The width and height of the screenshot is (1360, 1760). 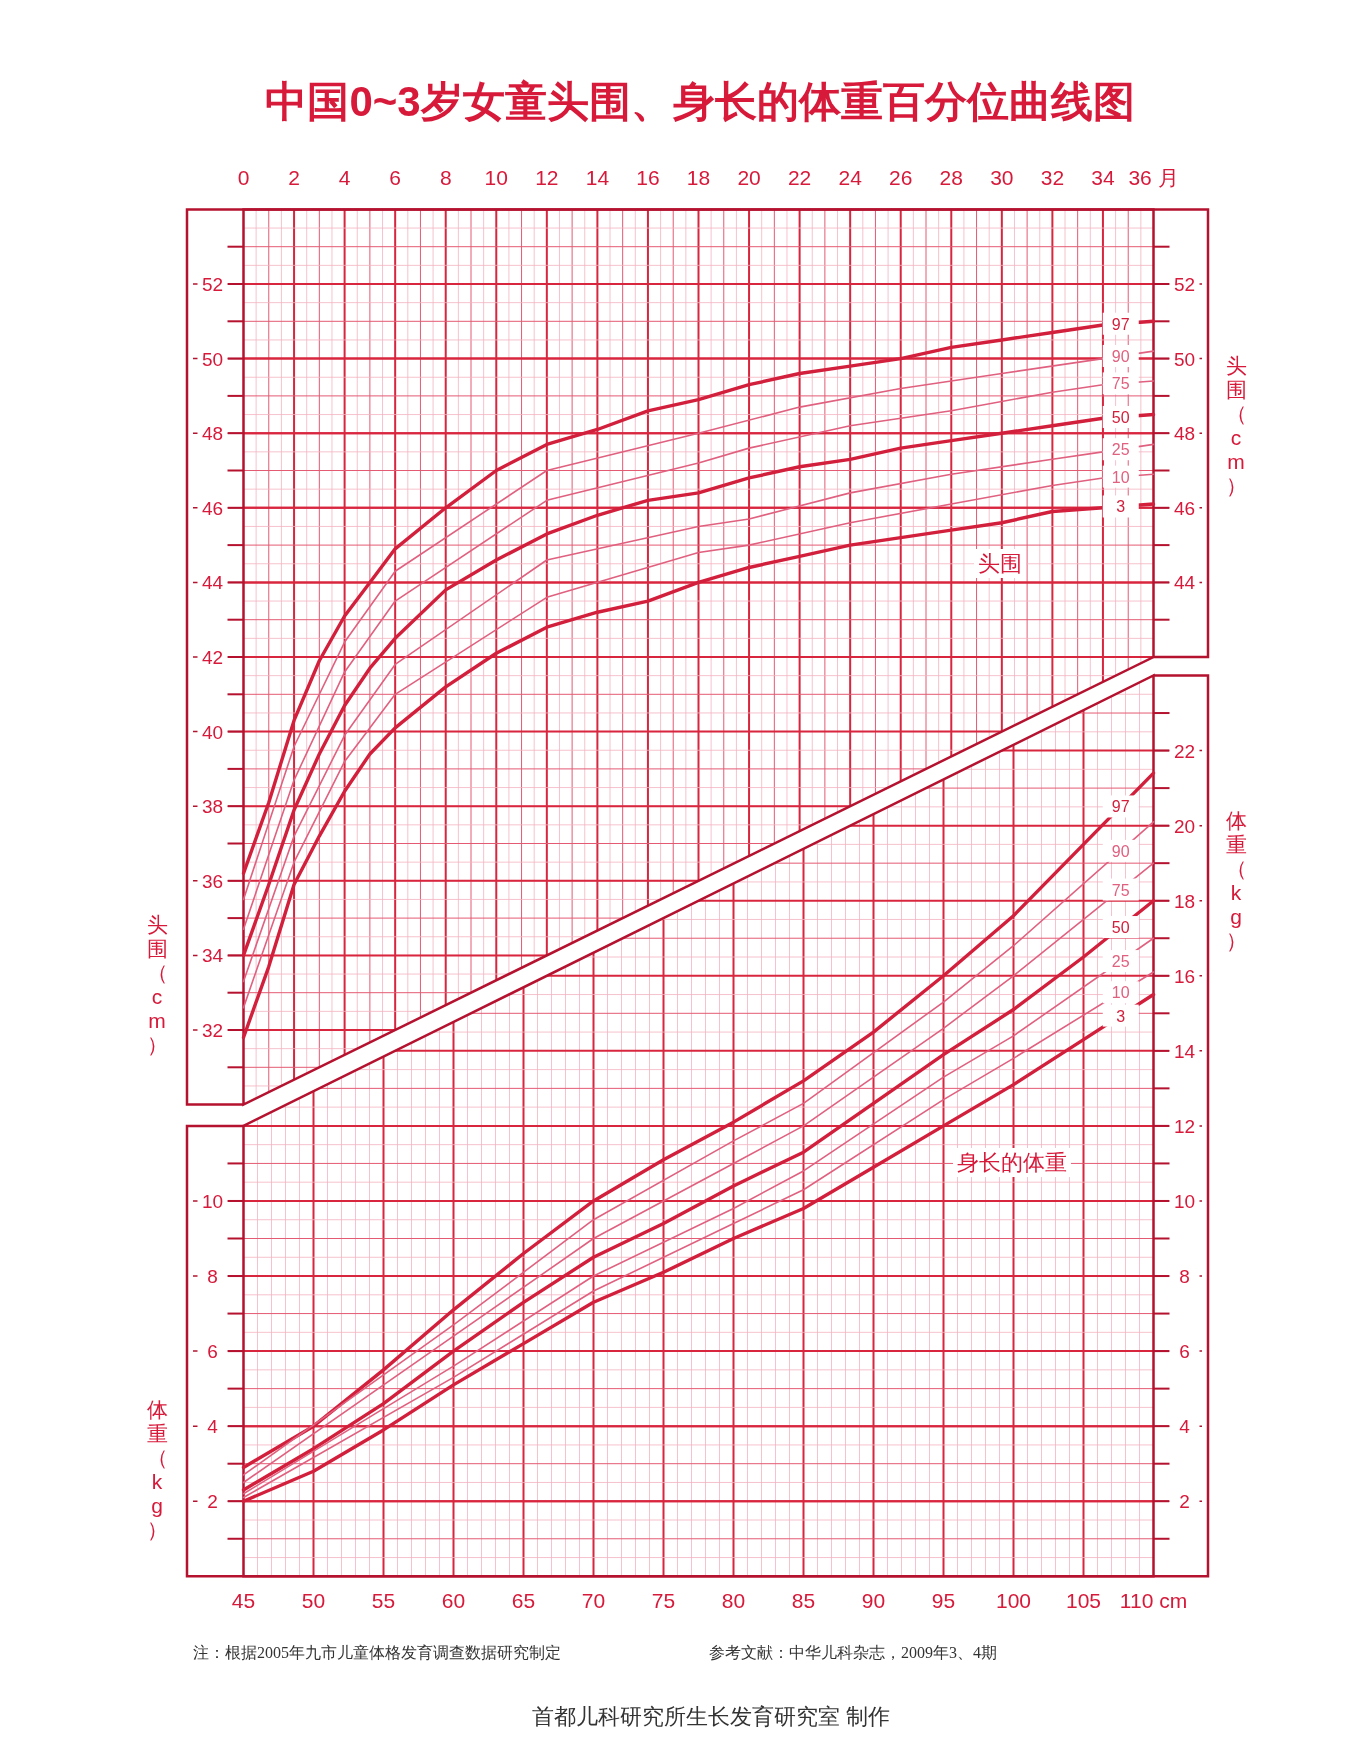 What do you see at coordinates (698, 178) in the screenshot?
I see `x-tick-label: 18` at bounding box center [698, 178].